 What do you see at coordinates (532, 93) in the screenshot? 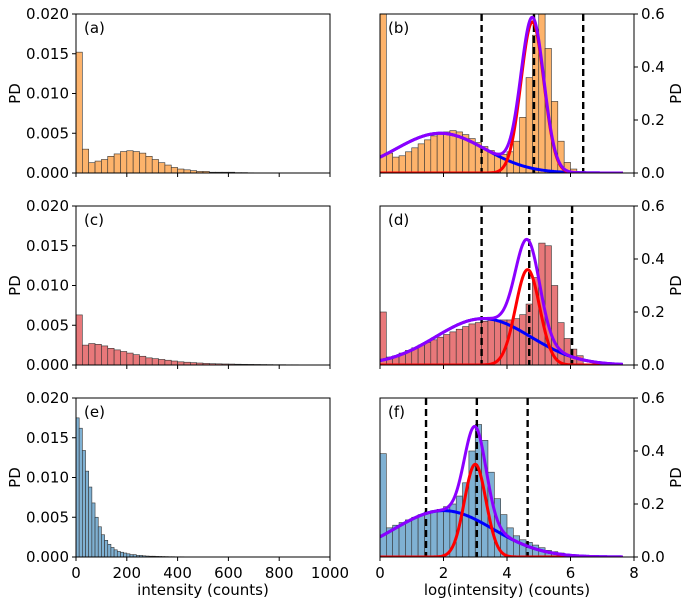
I see `panel-b: 0.0 0.2 0.4 0.6 PD (b)` at bounding box center [532, 93].